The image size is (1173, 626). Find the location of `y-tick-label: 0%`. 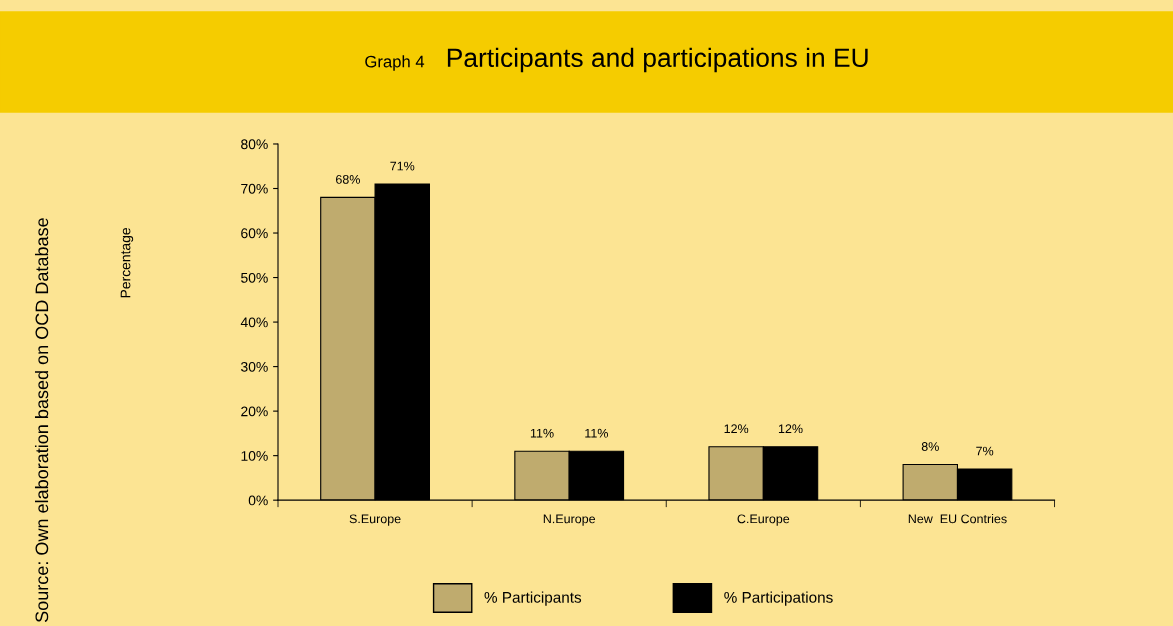

y-tick-label: 0% is located at coordinates (258, 500).